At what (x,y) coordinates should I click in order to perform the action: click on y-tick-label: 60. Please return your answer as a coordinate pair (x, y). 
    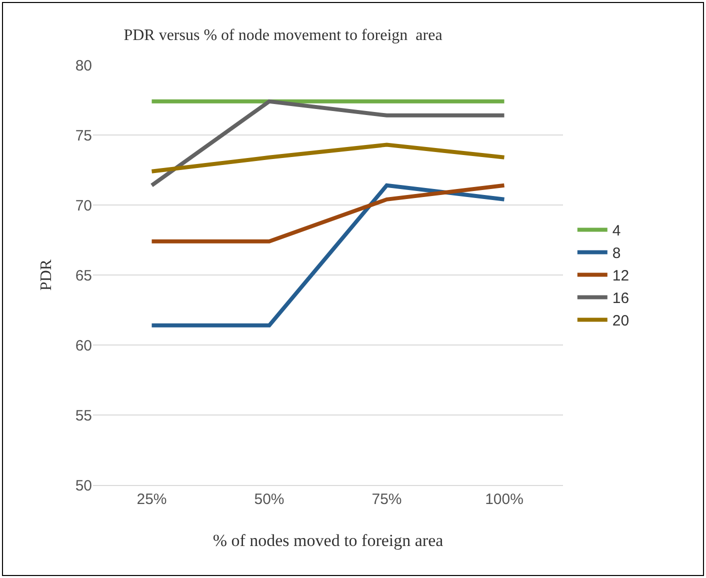
    Looking at the image, I should click on (83, 345).